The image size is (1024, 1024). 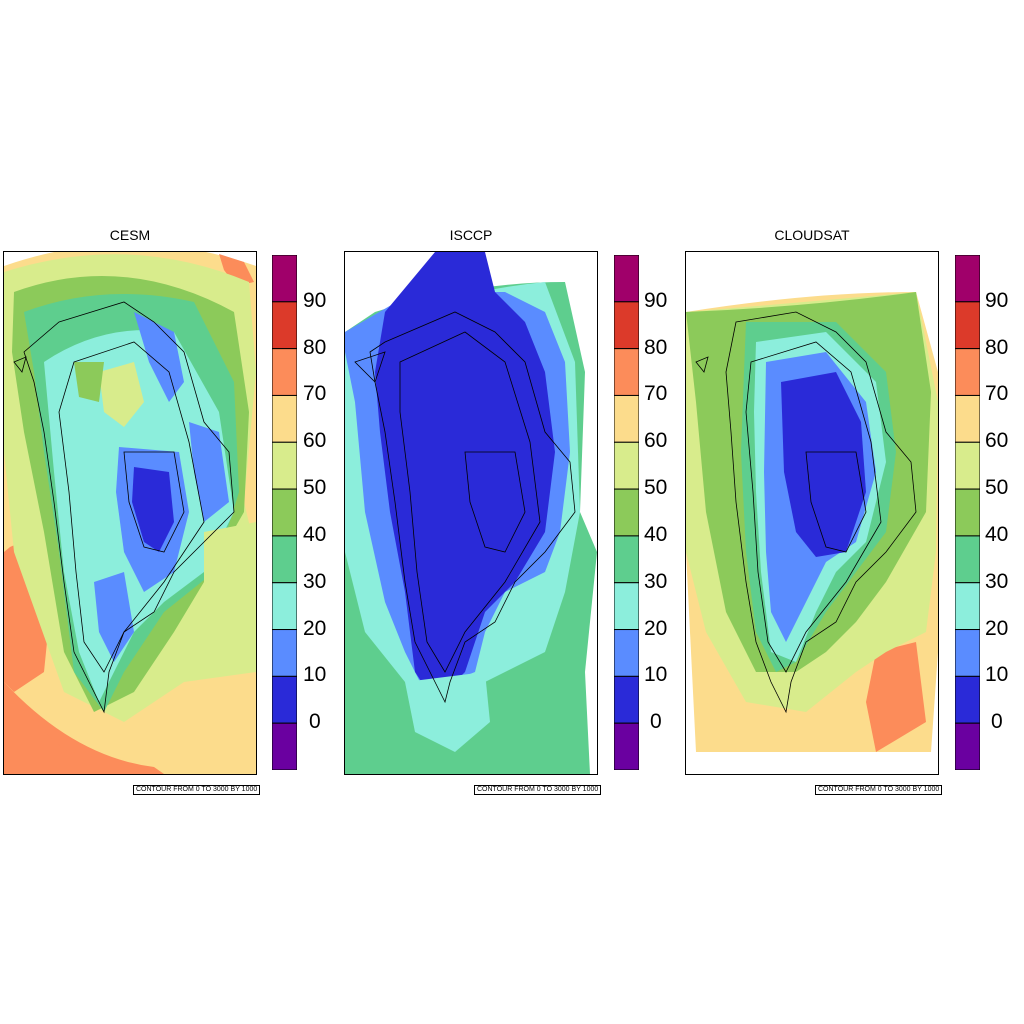 What do you see at coordinates (471, 513) in the screenshot?
I see `map-isccp` at bounding box center [471, 513].